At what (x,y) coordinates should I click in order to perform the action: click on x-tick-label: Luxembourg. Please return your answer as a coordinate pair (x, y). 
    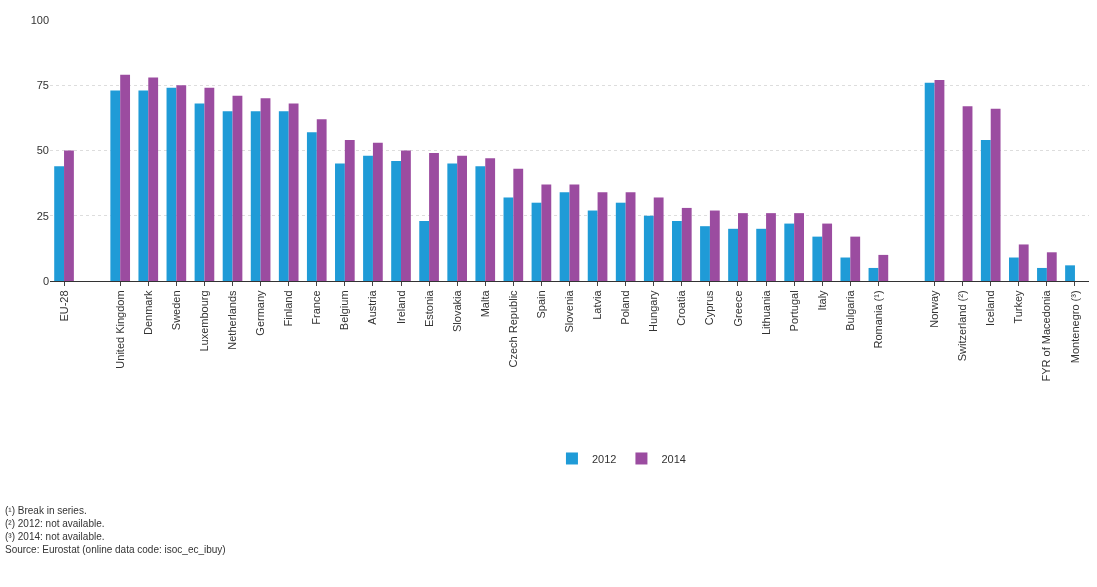
    Looking at the image, I should click on (204, 321).